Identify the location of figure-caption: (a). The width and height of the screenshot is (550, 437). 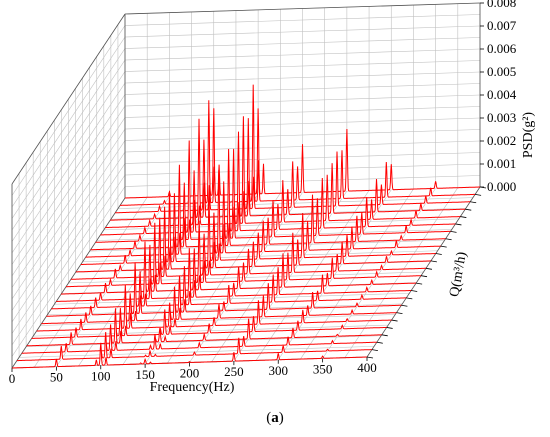
(275, 418).